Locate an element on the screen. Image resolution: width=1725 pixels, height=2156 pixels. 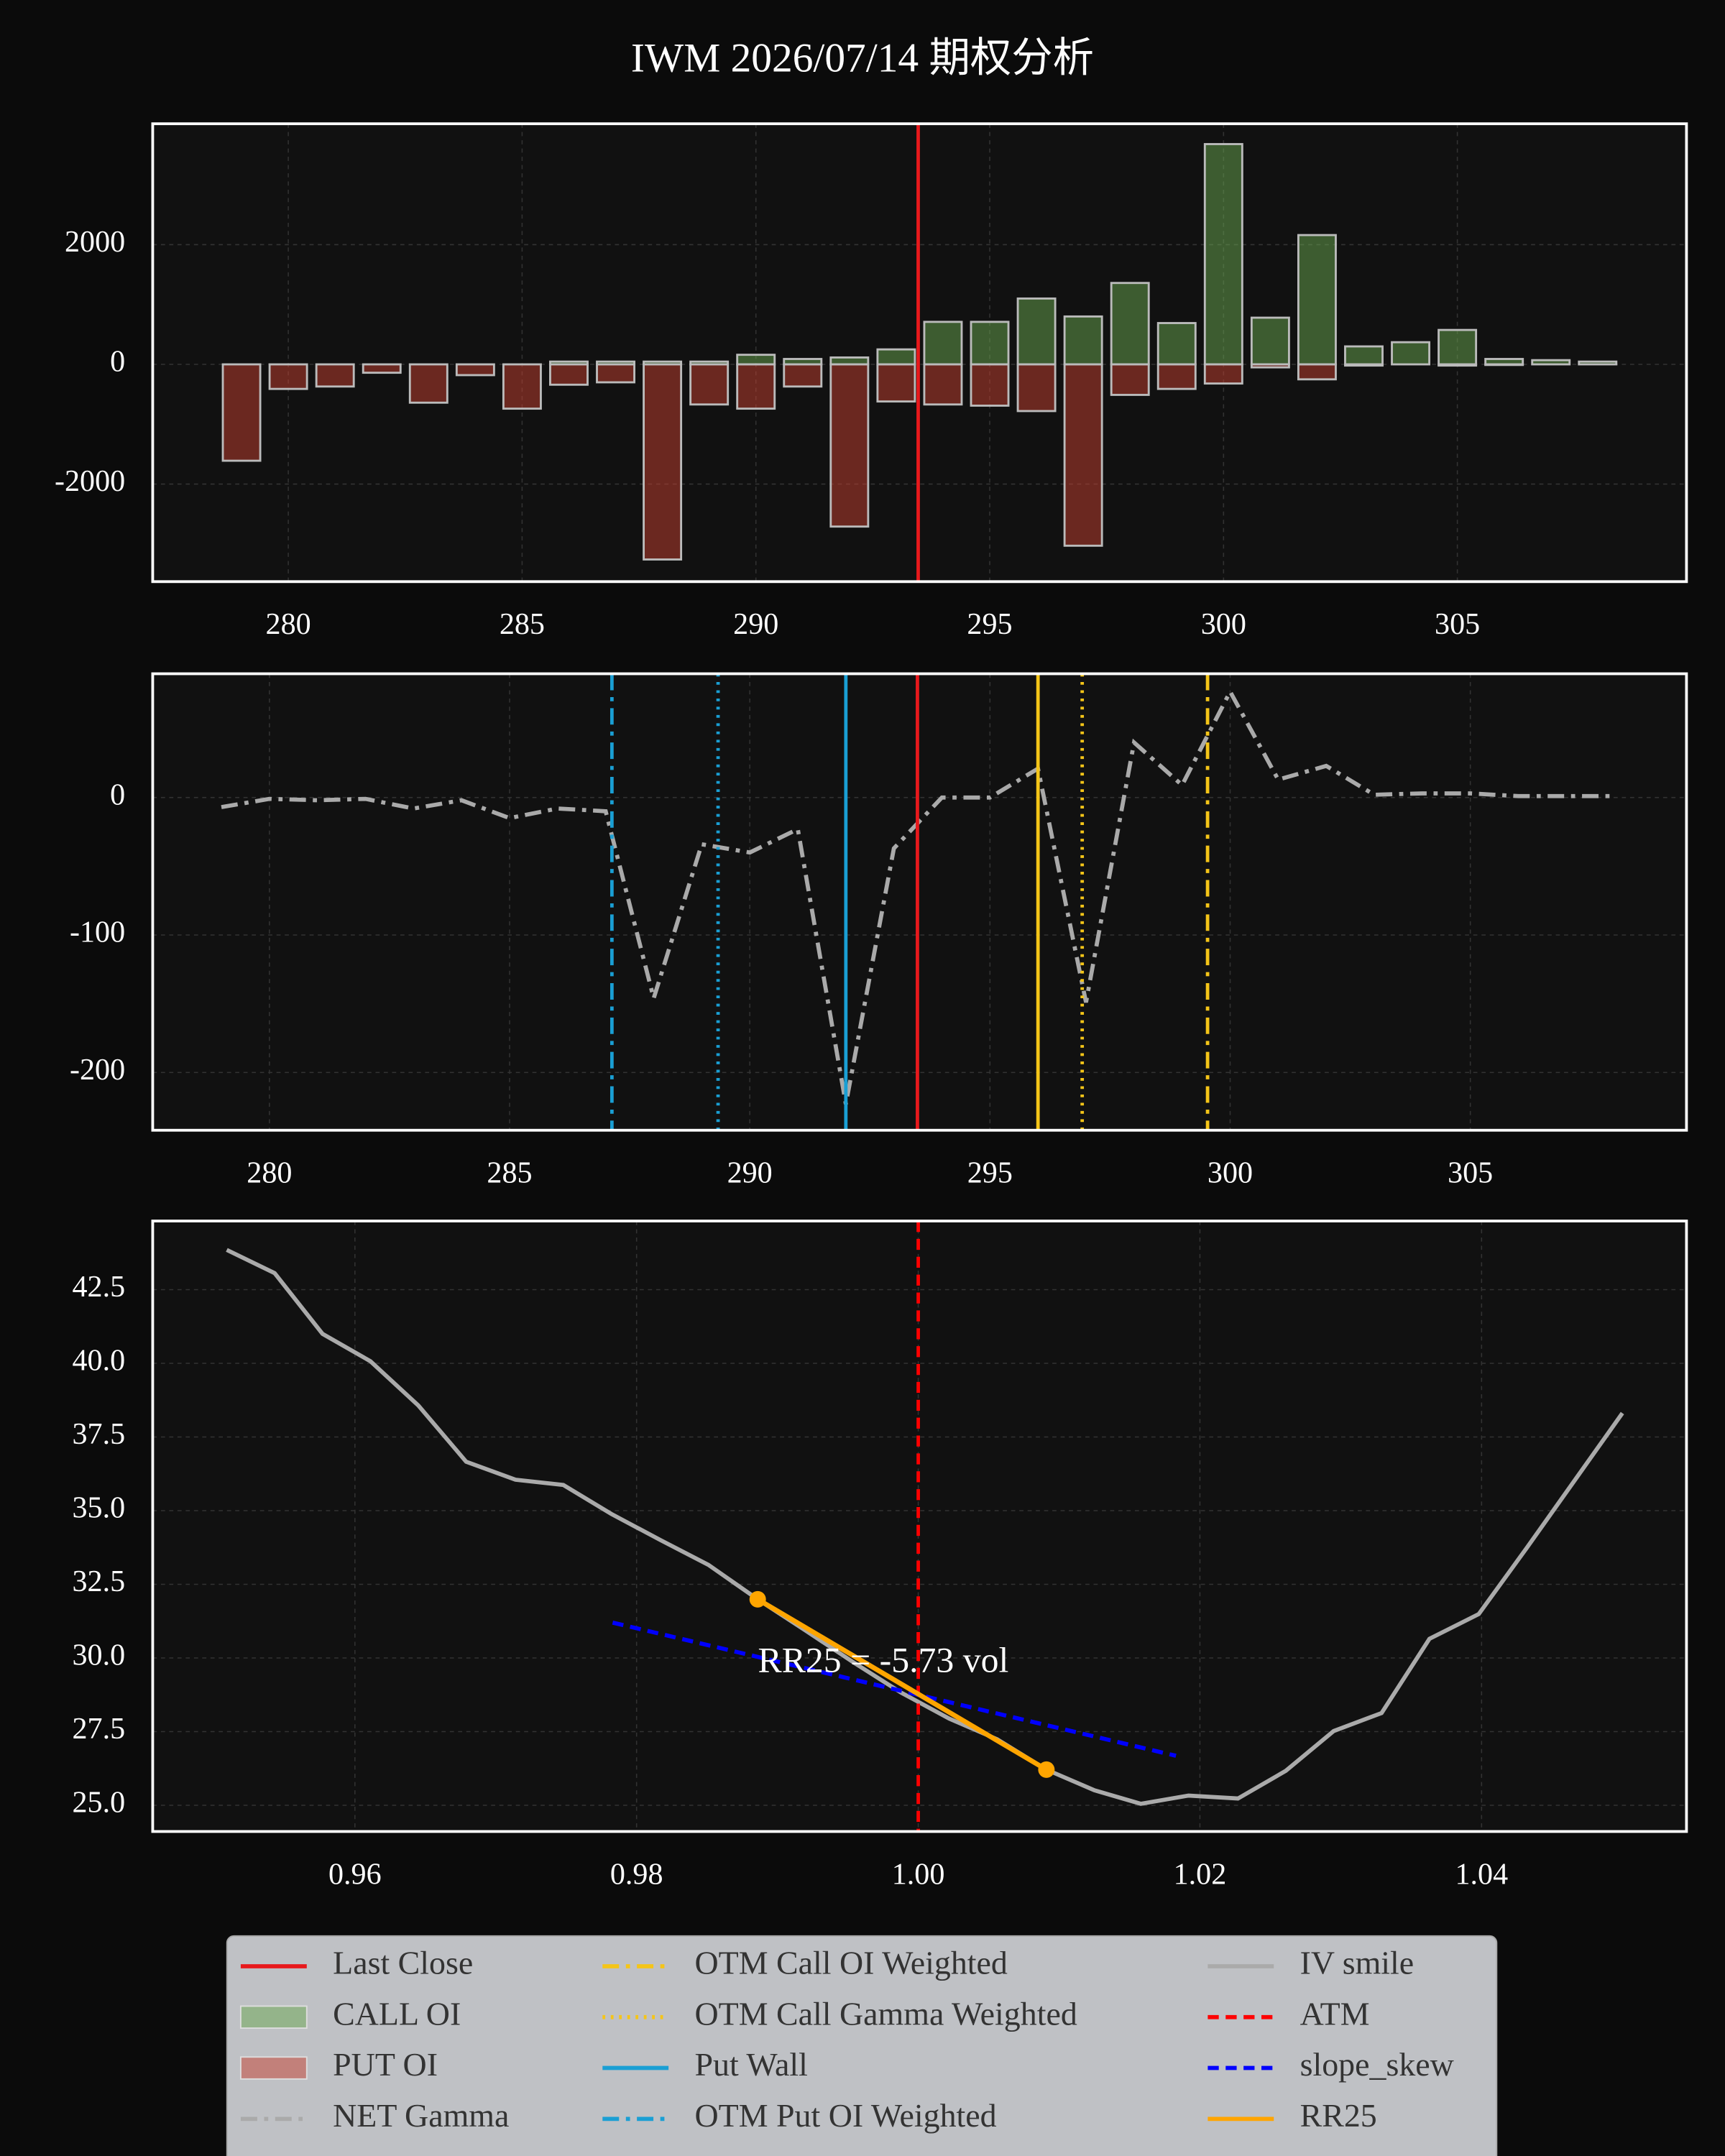
y-tick-label: 40.0 is located at coordinates (99, 1361).